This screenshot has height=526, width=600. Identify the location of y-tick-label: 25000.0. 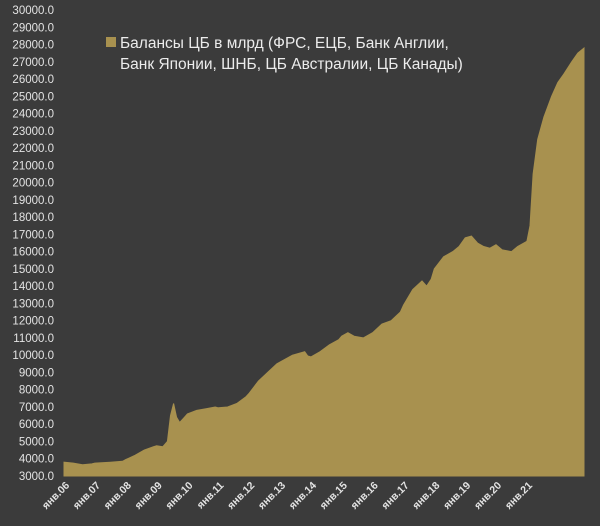
(33, 97).